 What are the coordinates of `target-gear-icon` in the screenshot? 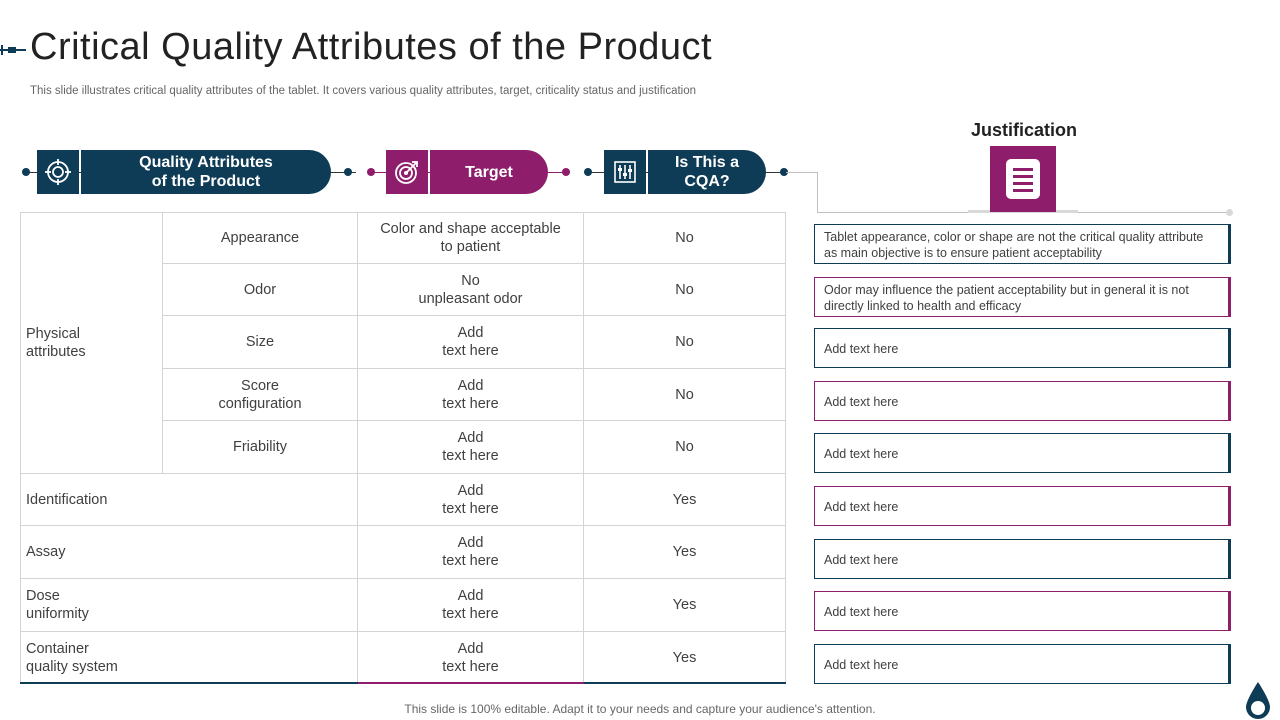 It's located at (58, 172).